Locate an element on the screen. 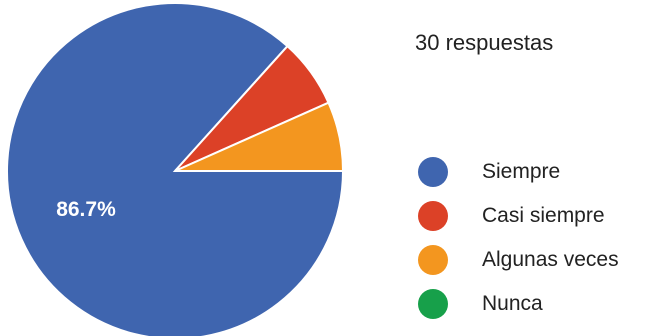  response-count: 30 respuestas is located at coordinates (484, 42).